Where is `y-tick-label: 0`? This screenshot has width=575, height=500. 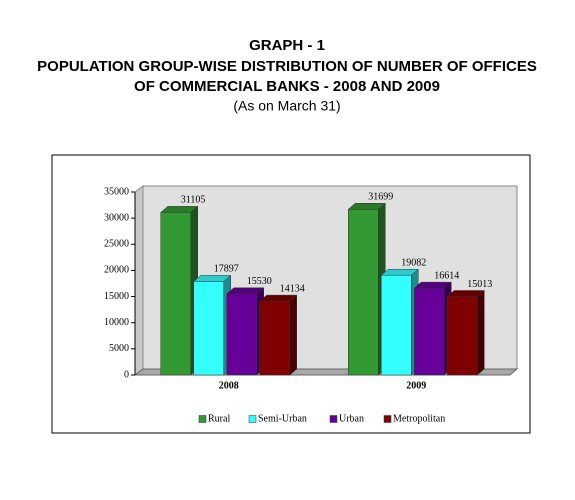 y-tick-label: 0 is located at coordinates (126, 374).